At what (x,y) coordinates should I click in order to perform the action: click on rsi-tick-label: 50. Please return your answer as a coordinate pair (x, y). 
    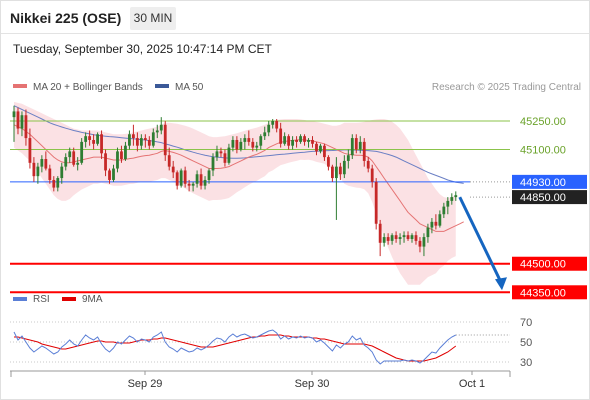
    Looking at the image, I should click on (526, 343).